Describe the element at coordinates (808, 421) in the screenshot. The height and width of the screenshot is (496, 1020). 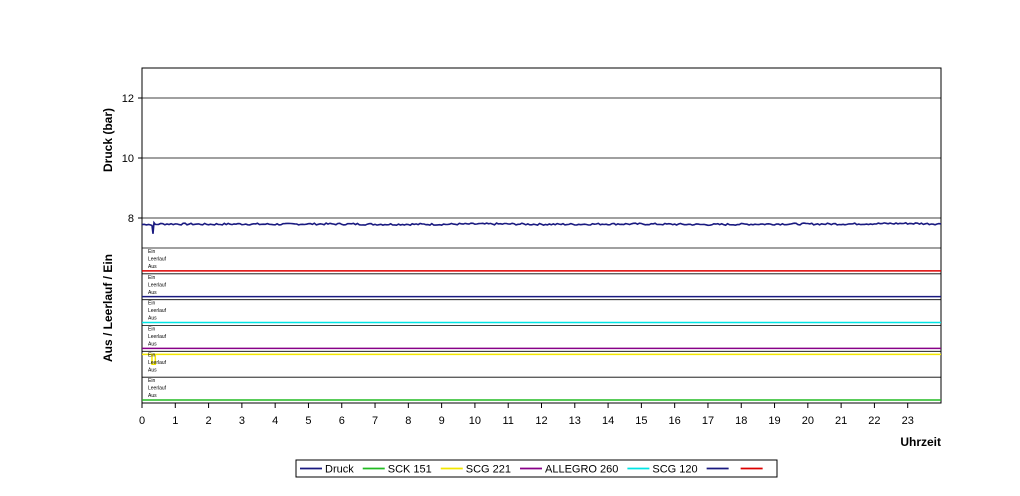
I see `x-tick-label: 20` at that location.